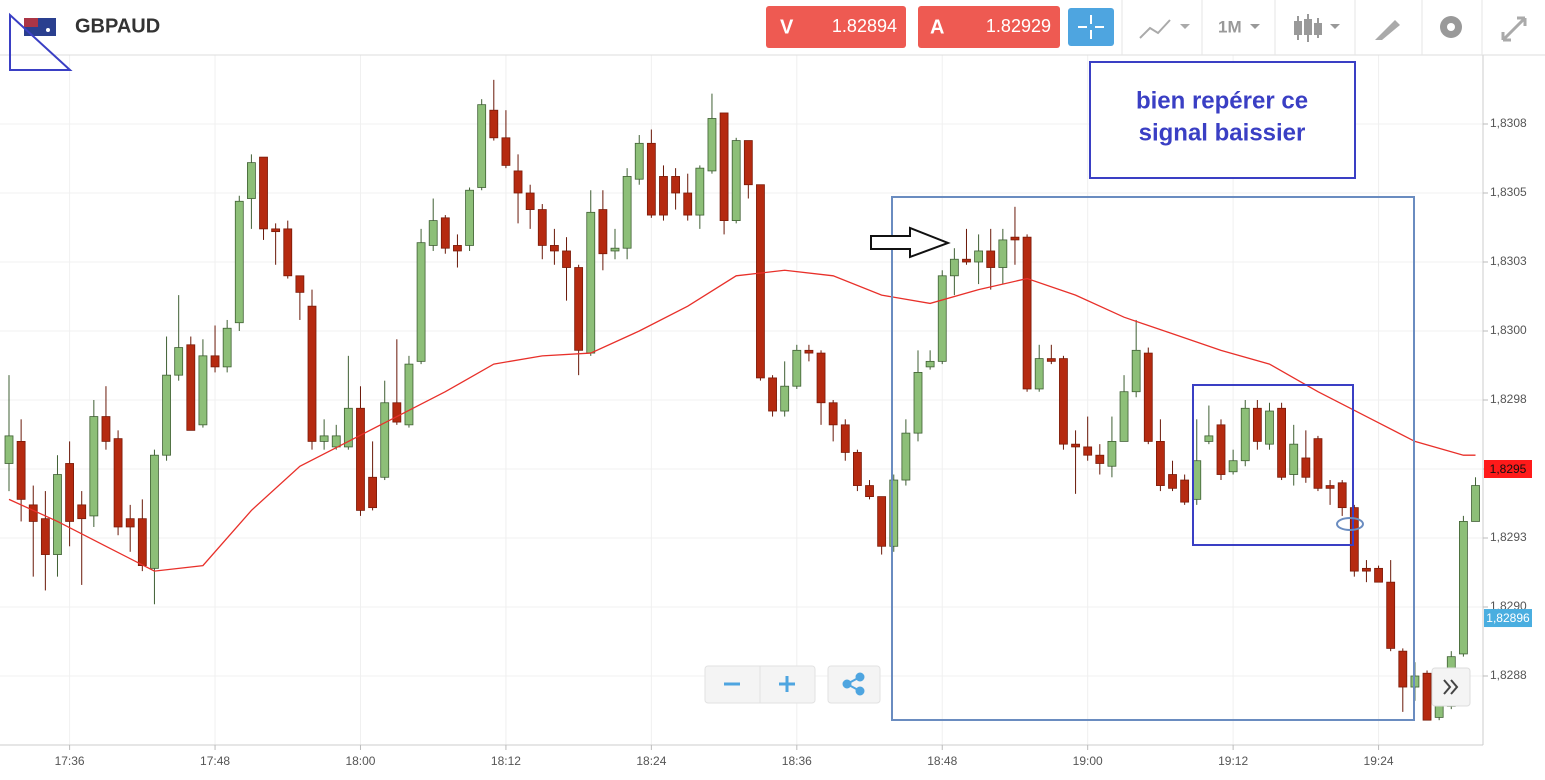  I want to click on settings-button, so click(1451, 27).